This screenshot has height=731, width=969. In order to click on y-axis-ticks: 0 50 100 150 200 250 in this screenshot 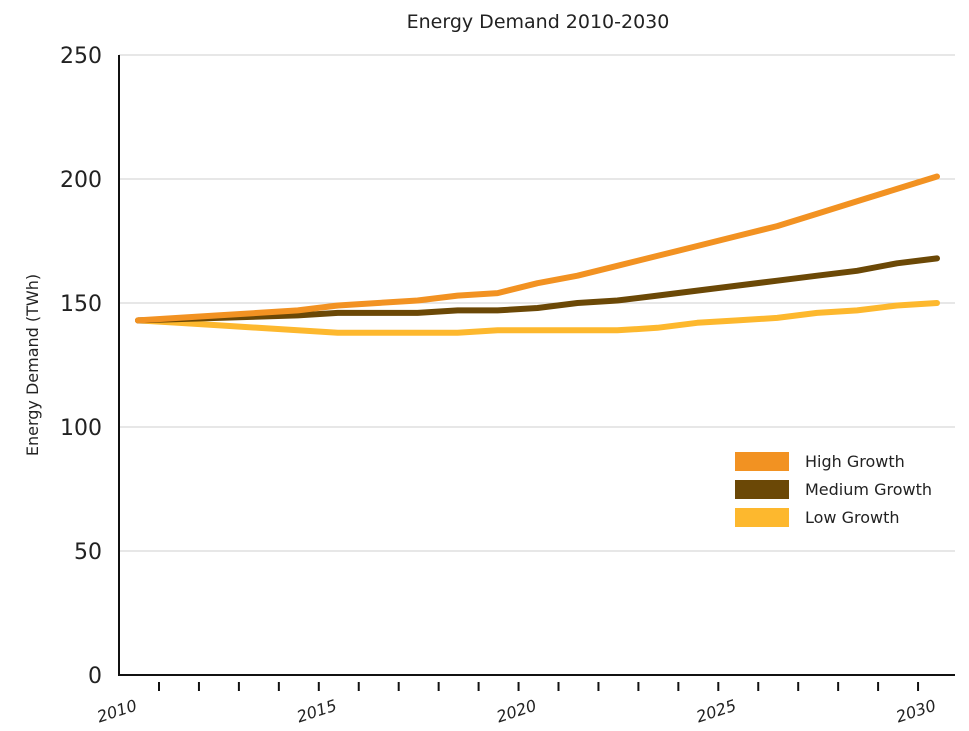, I will do `click(81, 366)`.